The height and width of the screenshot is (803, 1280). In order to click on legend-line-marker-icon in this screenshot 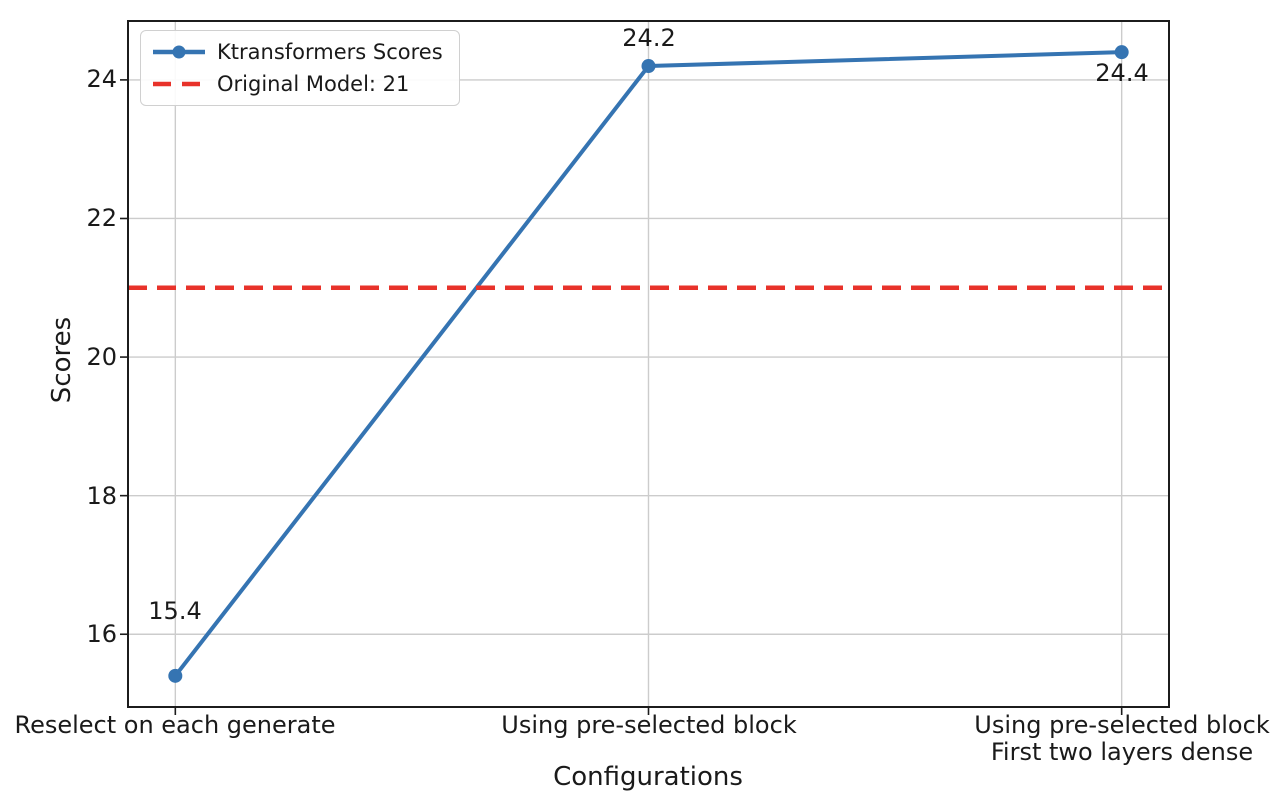, I will do `click(179, 52)`.